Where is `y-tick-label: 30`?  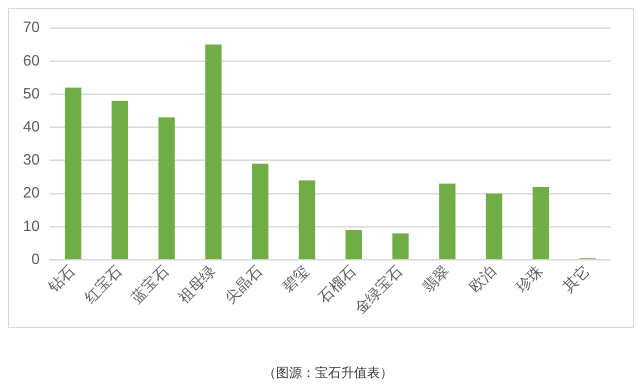 y-tick-label: 30 is located at coordinates (31, 160).